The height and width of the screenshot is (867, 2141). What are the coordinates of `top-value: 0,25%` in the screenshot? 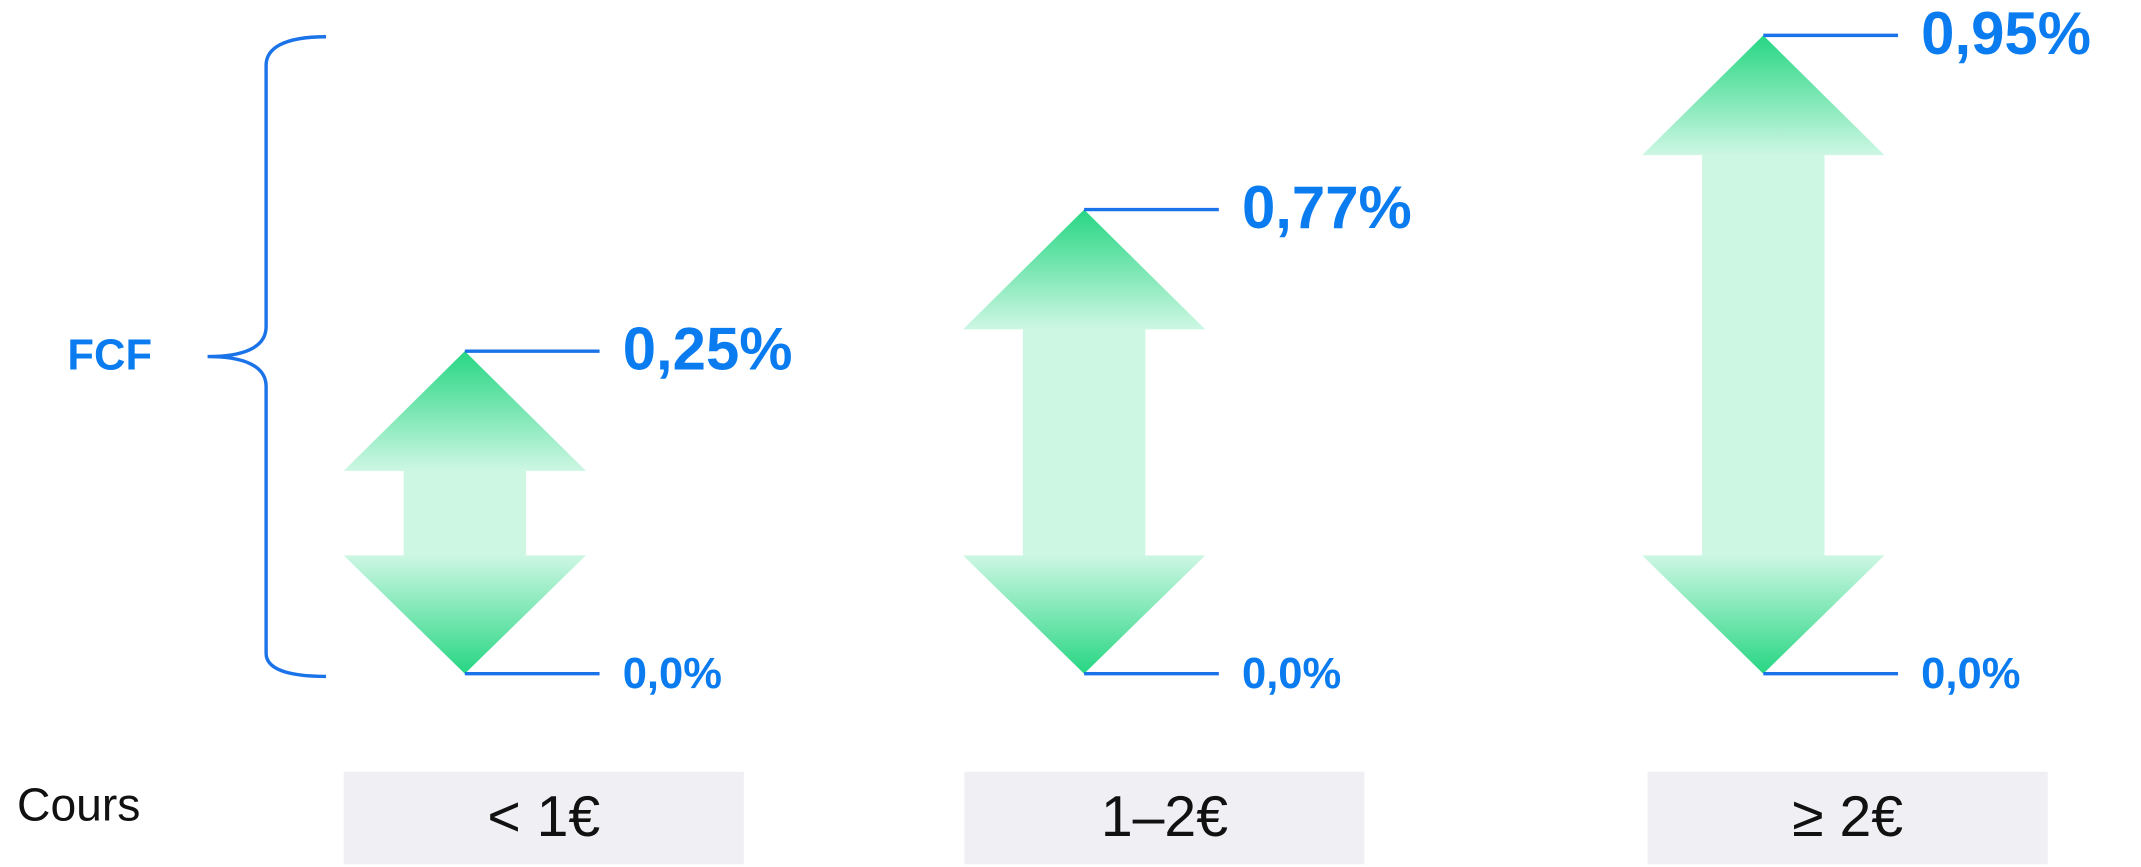 It's located at (708, 349).